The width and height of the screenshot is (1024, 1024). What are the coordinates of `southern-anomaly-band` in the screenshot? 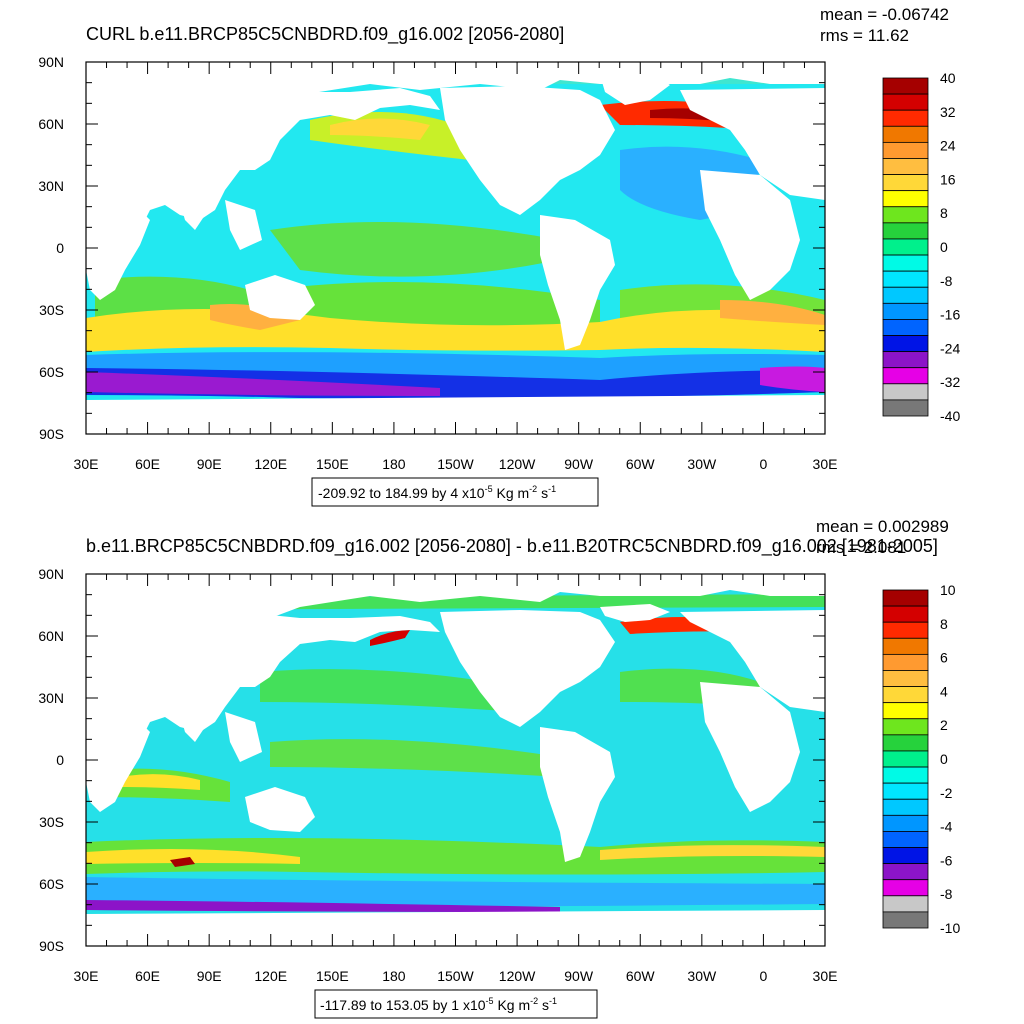 It's located at (455, 856).